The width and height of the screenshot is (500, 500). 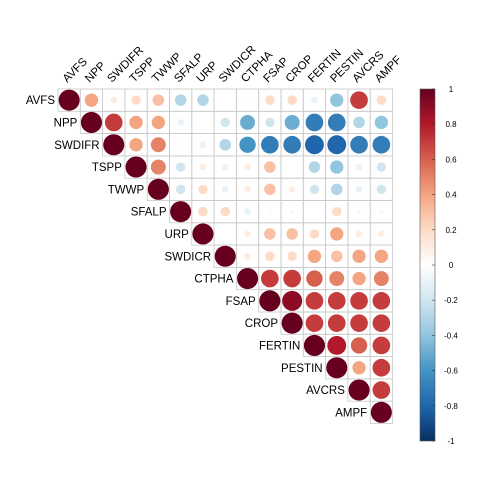 I want to click on correlation-circle-crop-fertin, so click(x=314, y=323).